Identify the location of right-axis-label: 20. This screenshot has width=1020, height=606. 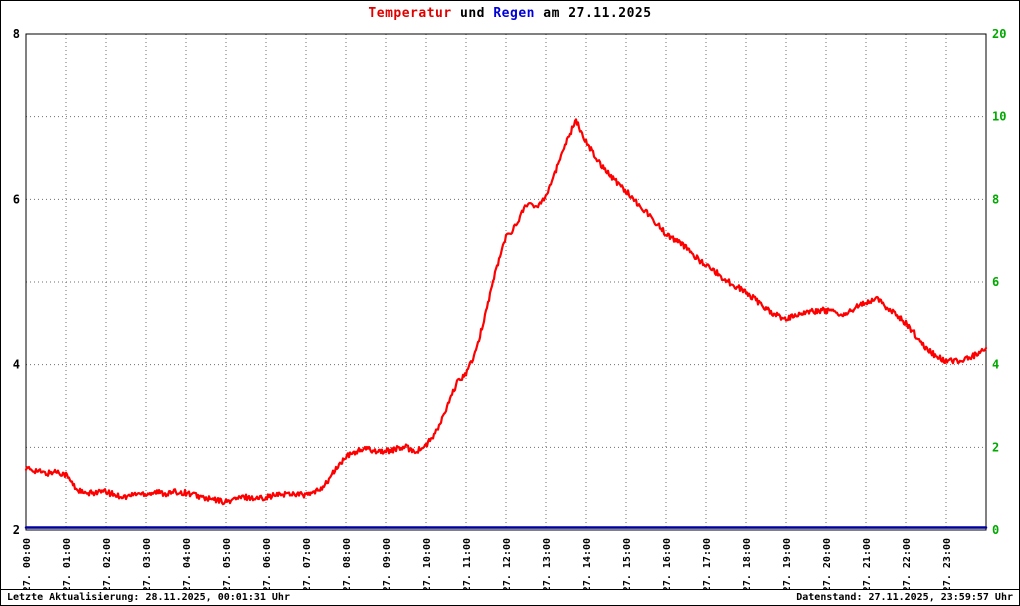
(999, 34).